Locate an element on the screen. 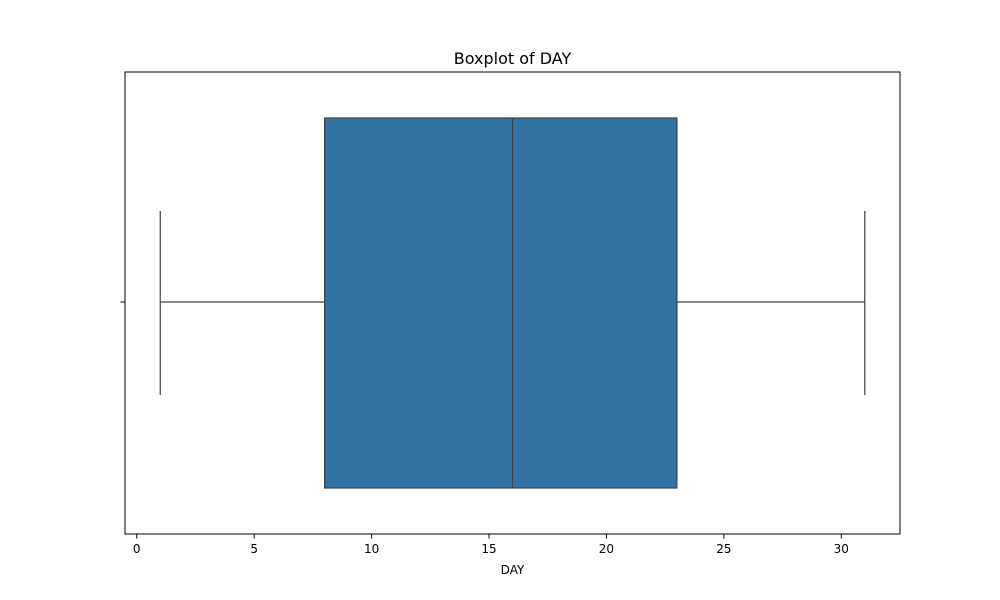 The width and height of the screenshot is (1000, 600). x-axis: 0 5 10 15 20 25 30 is located at coordinates (491, 545).